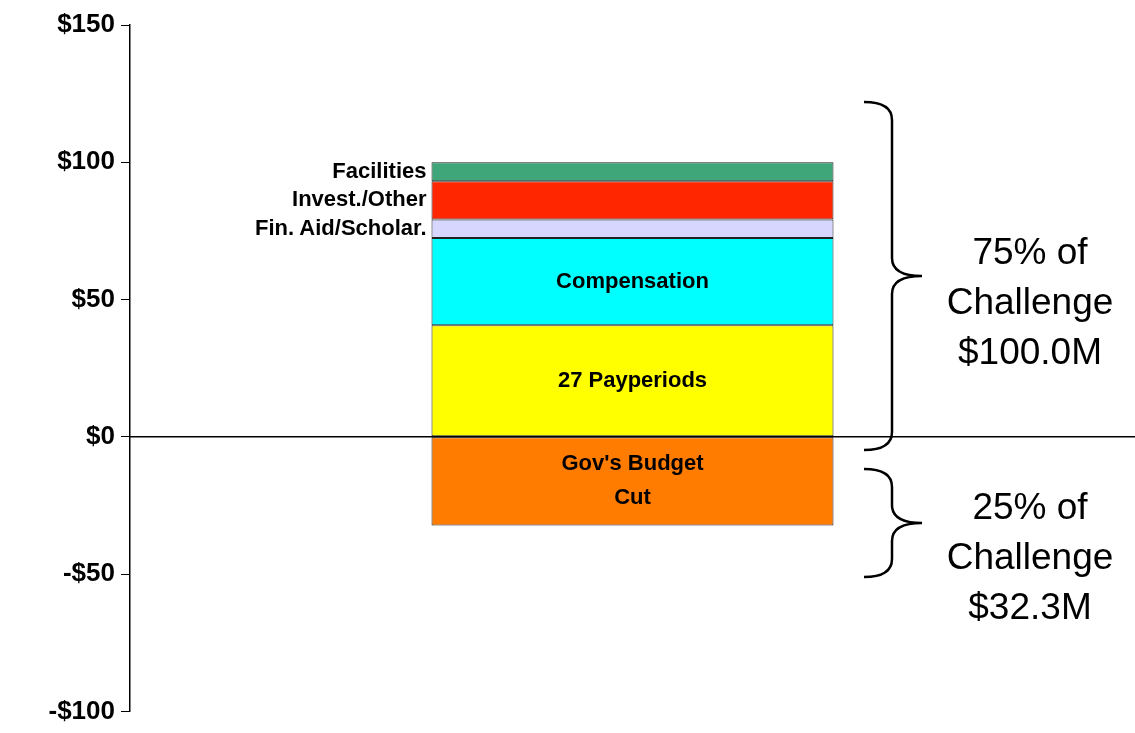 This screenshot has width=1135, height=733. Describe the element at coordinates (100, 435) in the screenshot. I see `y-tick-label: $0` at that location.